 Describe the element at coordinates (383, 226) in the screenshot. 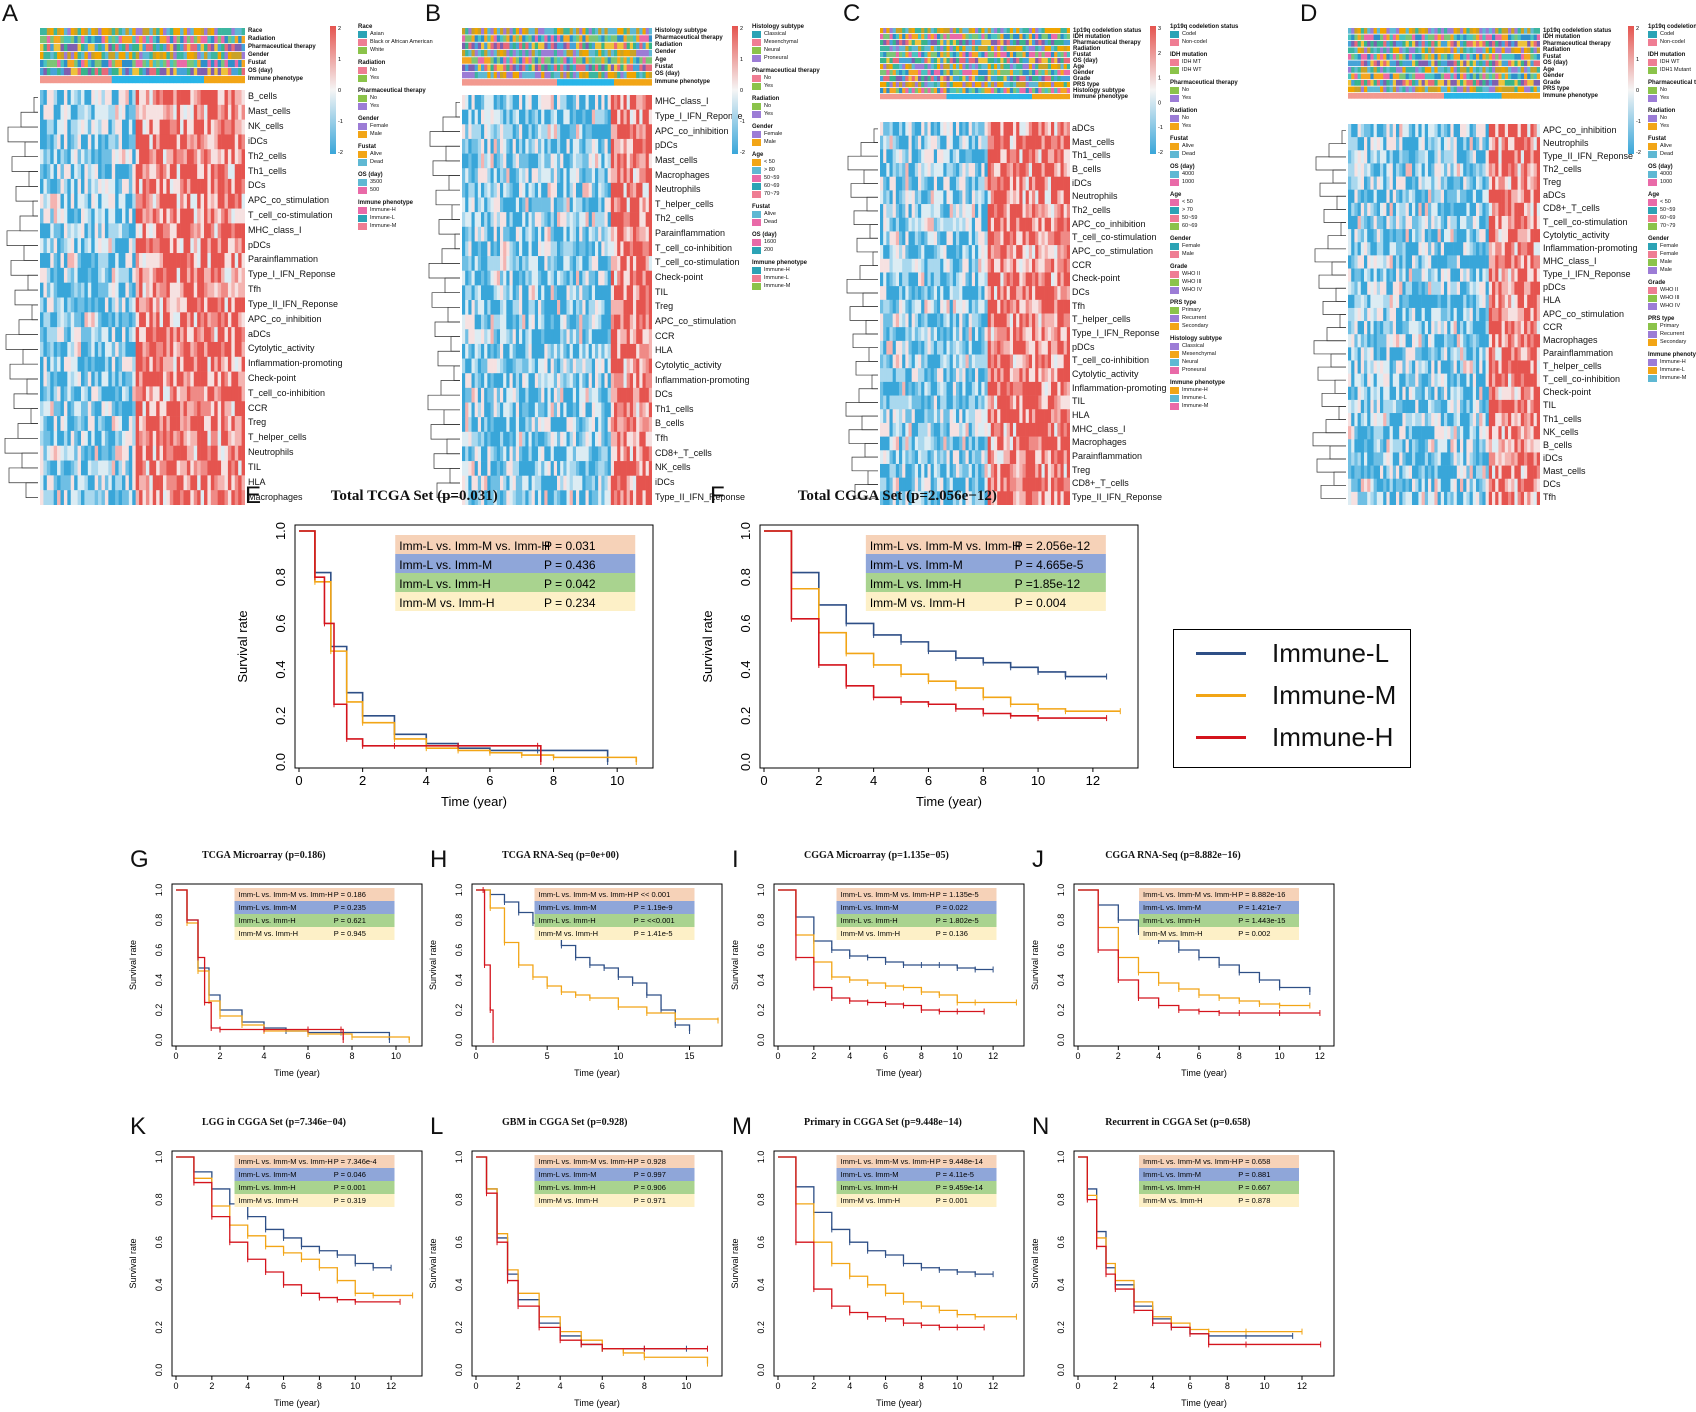

I see `legend-item-label: Immune-M` at that location.